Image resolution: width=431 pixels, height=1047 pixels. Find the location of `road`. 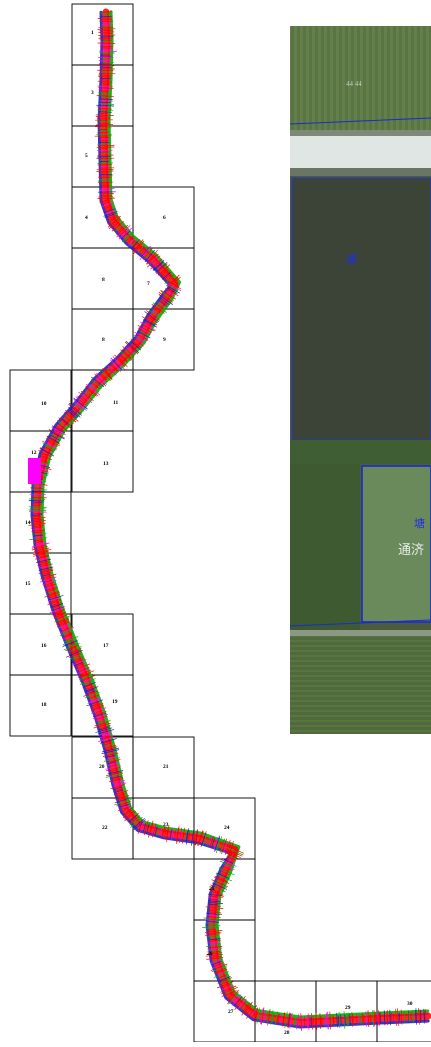

road is located at coordinates (360, 152).